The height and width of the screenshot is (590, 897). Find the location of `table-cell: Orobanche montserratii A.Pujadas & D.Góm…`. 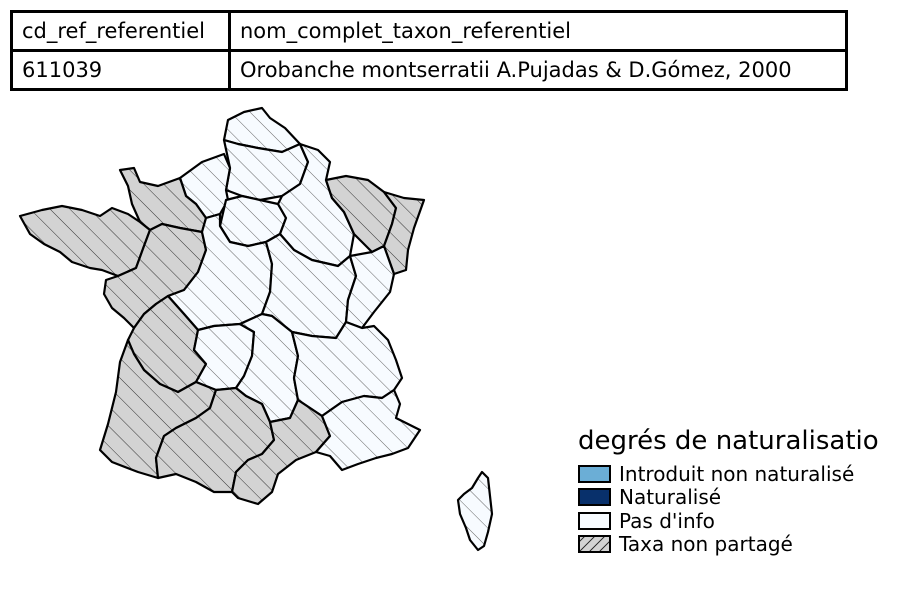

table-cell: Orobanche montserratii A.Pujadas & D.Góm… is located at coordinates (538, 70).